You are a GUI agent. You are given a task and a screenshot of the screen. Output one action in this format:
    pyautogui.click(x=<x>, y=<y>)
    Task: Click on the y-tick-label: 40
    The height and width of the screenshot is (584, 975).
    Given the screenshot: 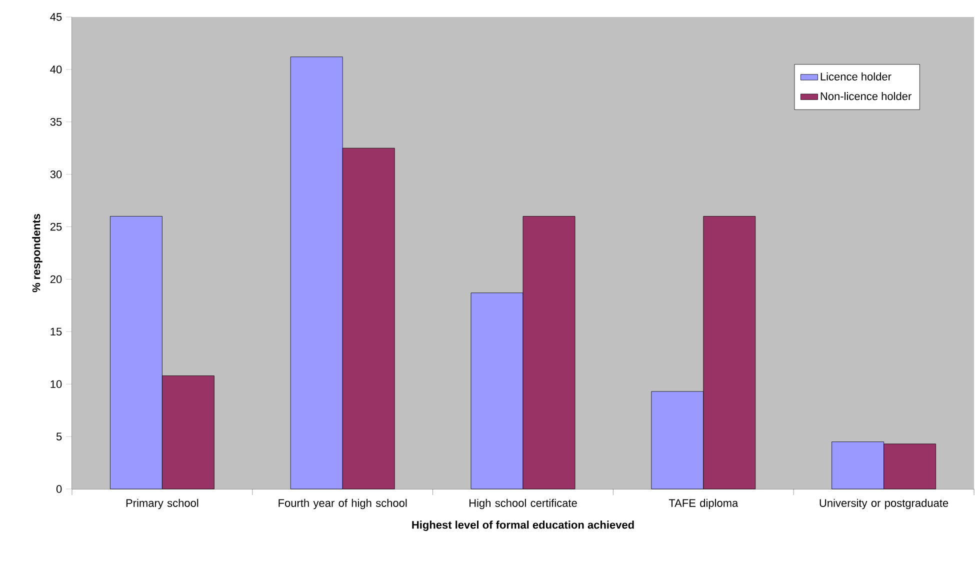 What is the action you would take?
    pyautogui.click(x=56, y=70)
    